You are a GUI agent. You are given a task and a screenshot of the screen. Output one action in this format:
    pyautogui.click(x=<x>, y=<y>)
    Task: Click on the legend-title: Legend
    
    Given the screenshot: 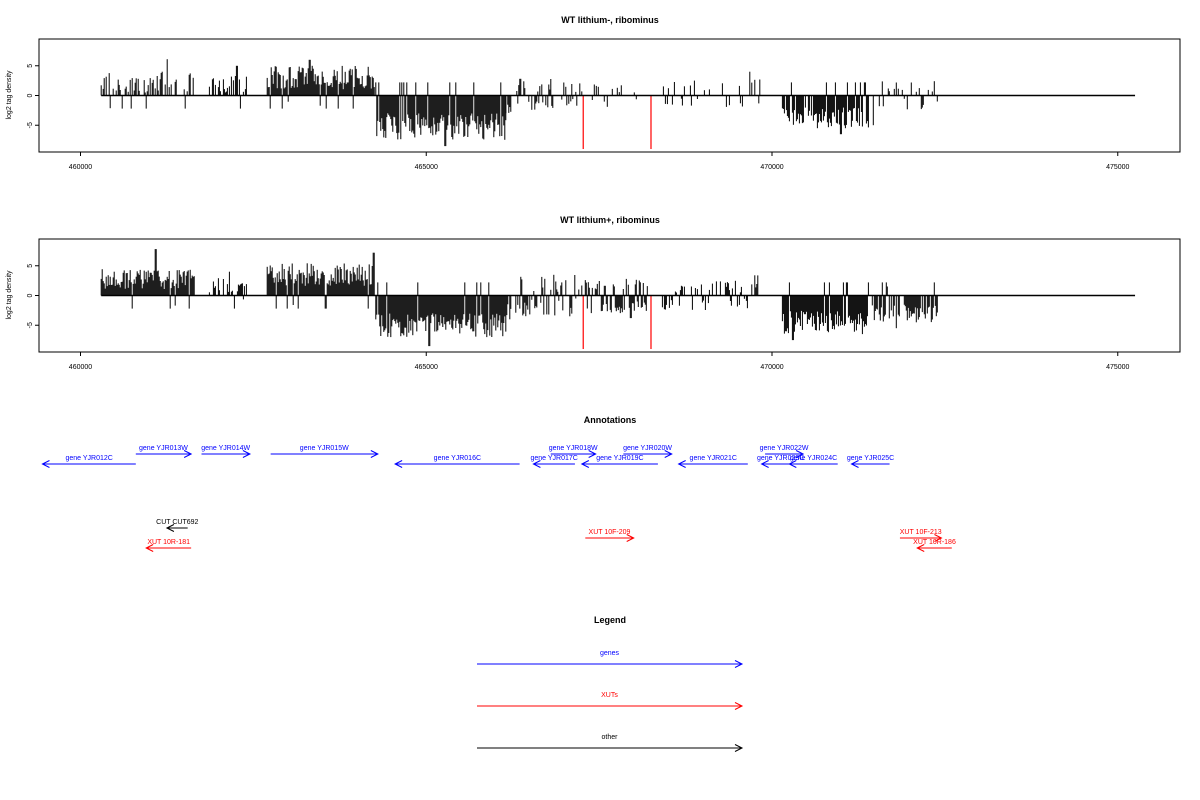 What is the action you would take?
    pyautogui.click(x=610, y=620)
    